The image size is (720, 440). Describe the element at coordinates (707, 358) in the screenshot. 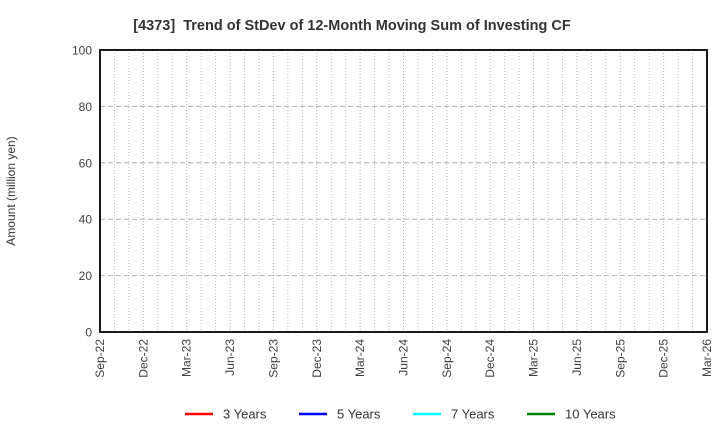

I see `x-tick-label: Mar-26` at that location.